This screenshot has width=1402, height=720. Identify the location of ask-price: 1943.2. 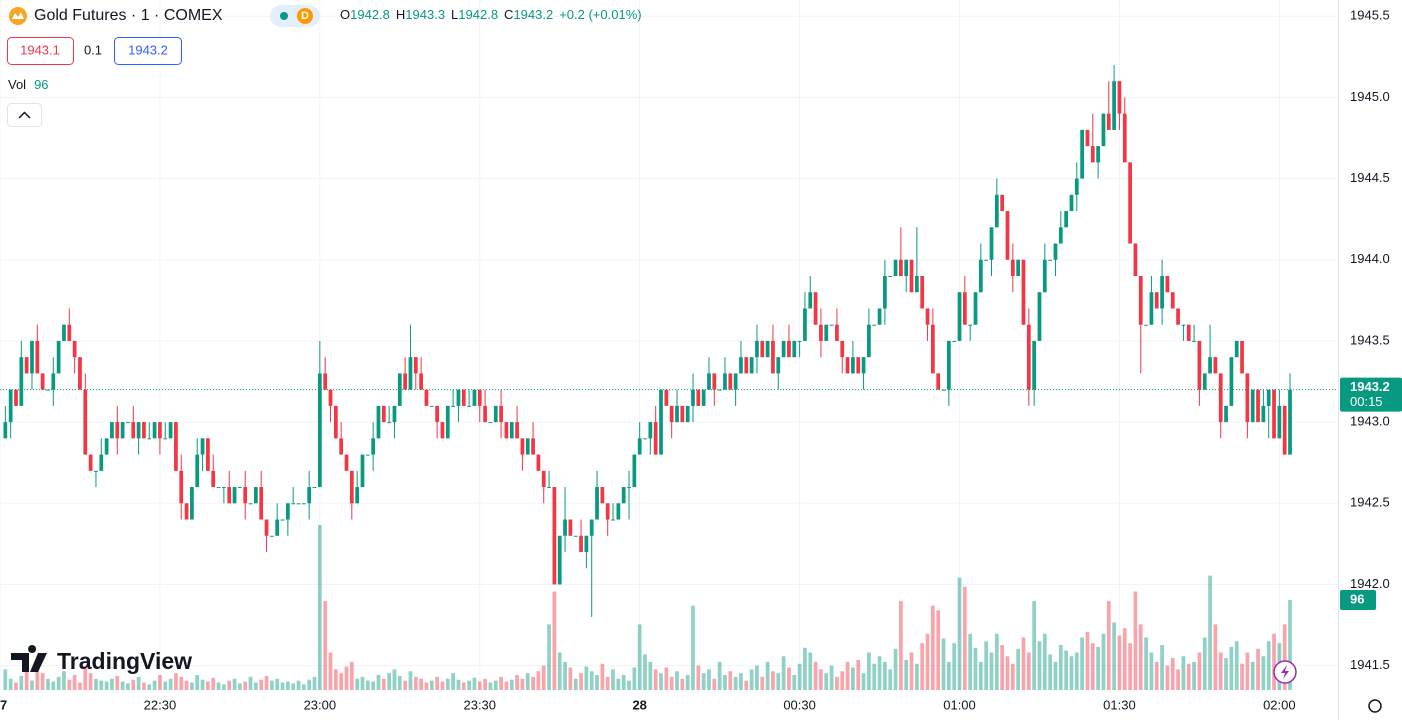
(148, 49).